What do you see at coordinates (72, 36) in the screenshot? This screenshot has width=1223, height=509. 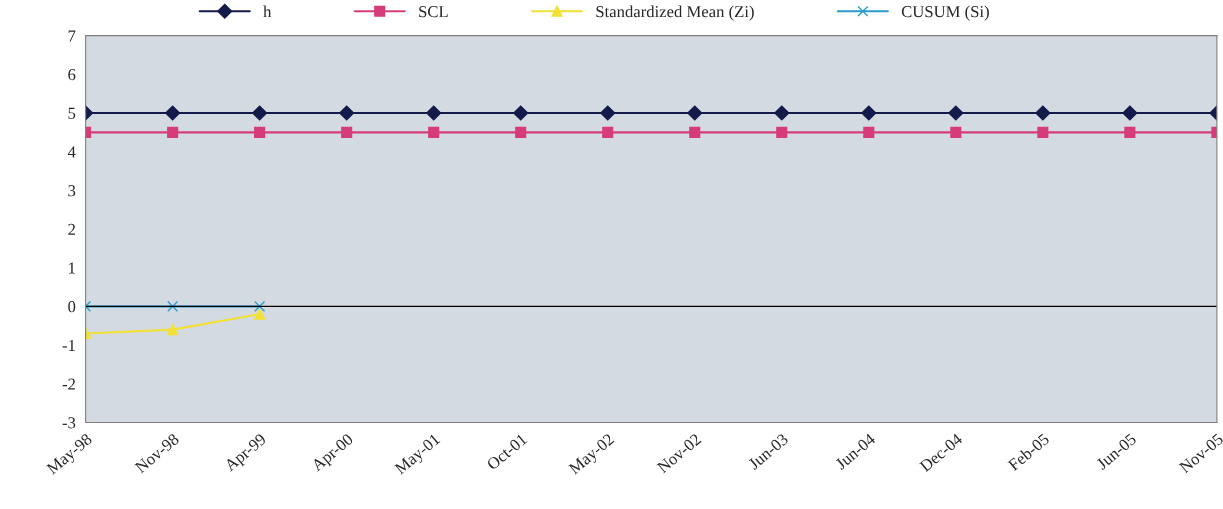 I see `y-tick-label: 7` at bounding box center [72, 36].